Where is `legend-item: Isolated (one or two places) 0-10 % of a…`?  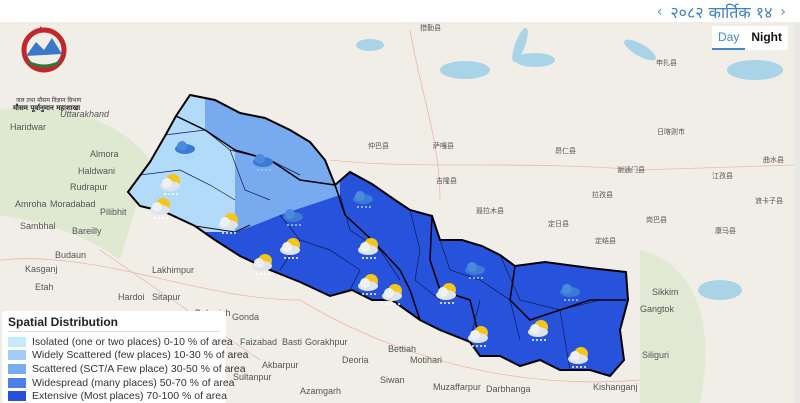
legend-item: Isolated (one or two places) 0-10 % of a… is located at coordinates (120, 342).